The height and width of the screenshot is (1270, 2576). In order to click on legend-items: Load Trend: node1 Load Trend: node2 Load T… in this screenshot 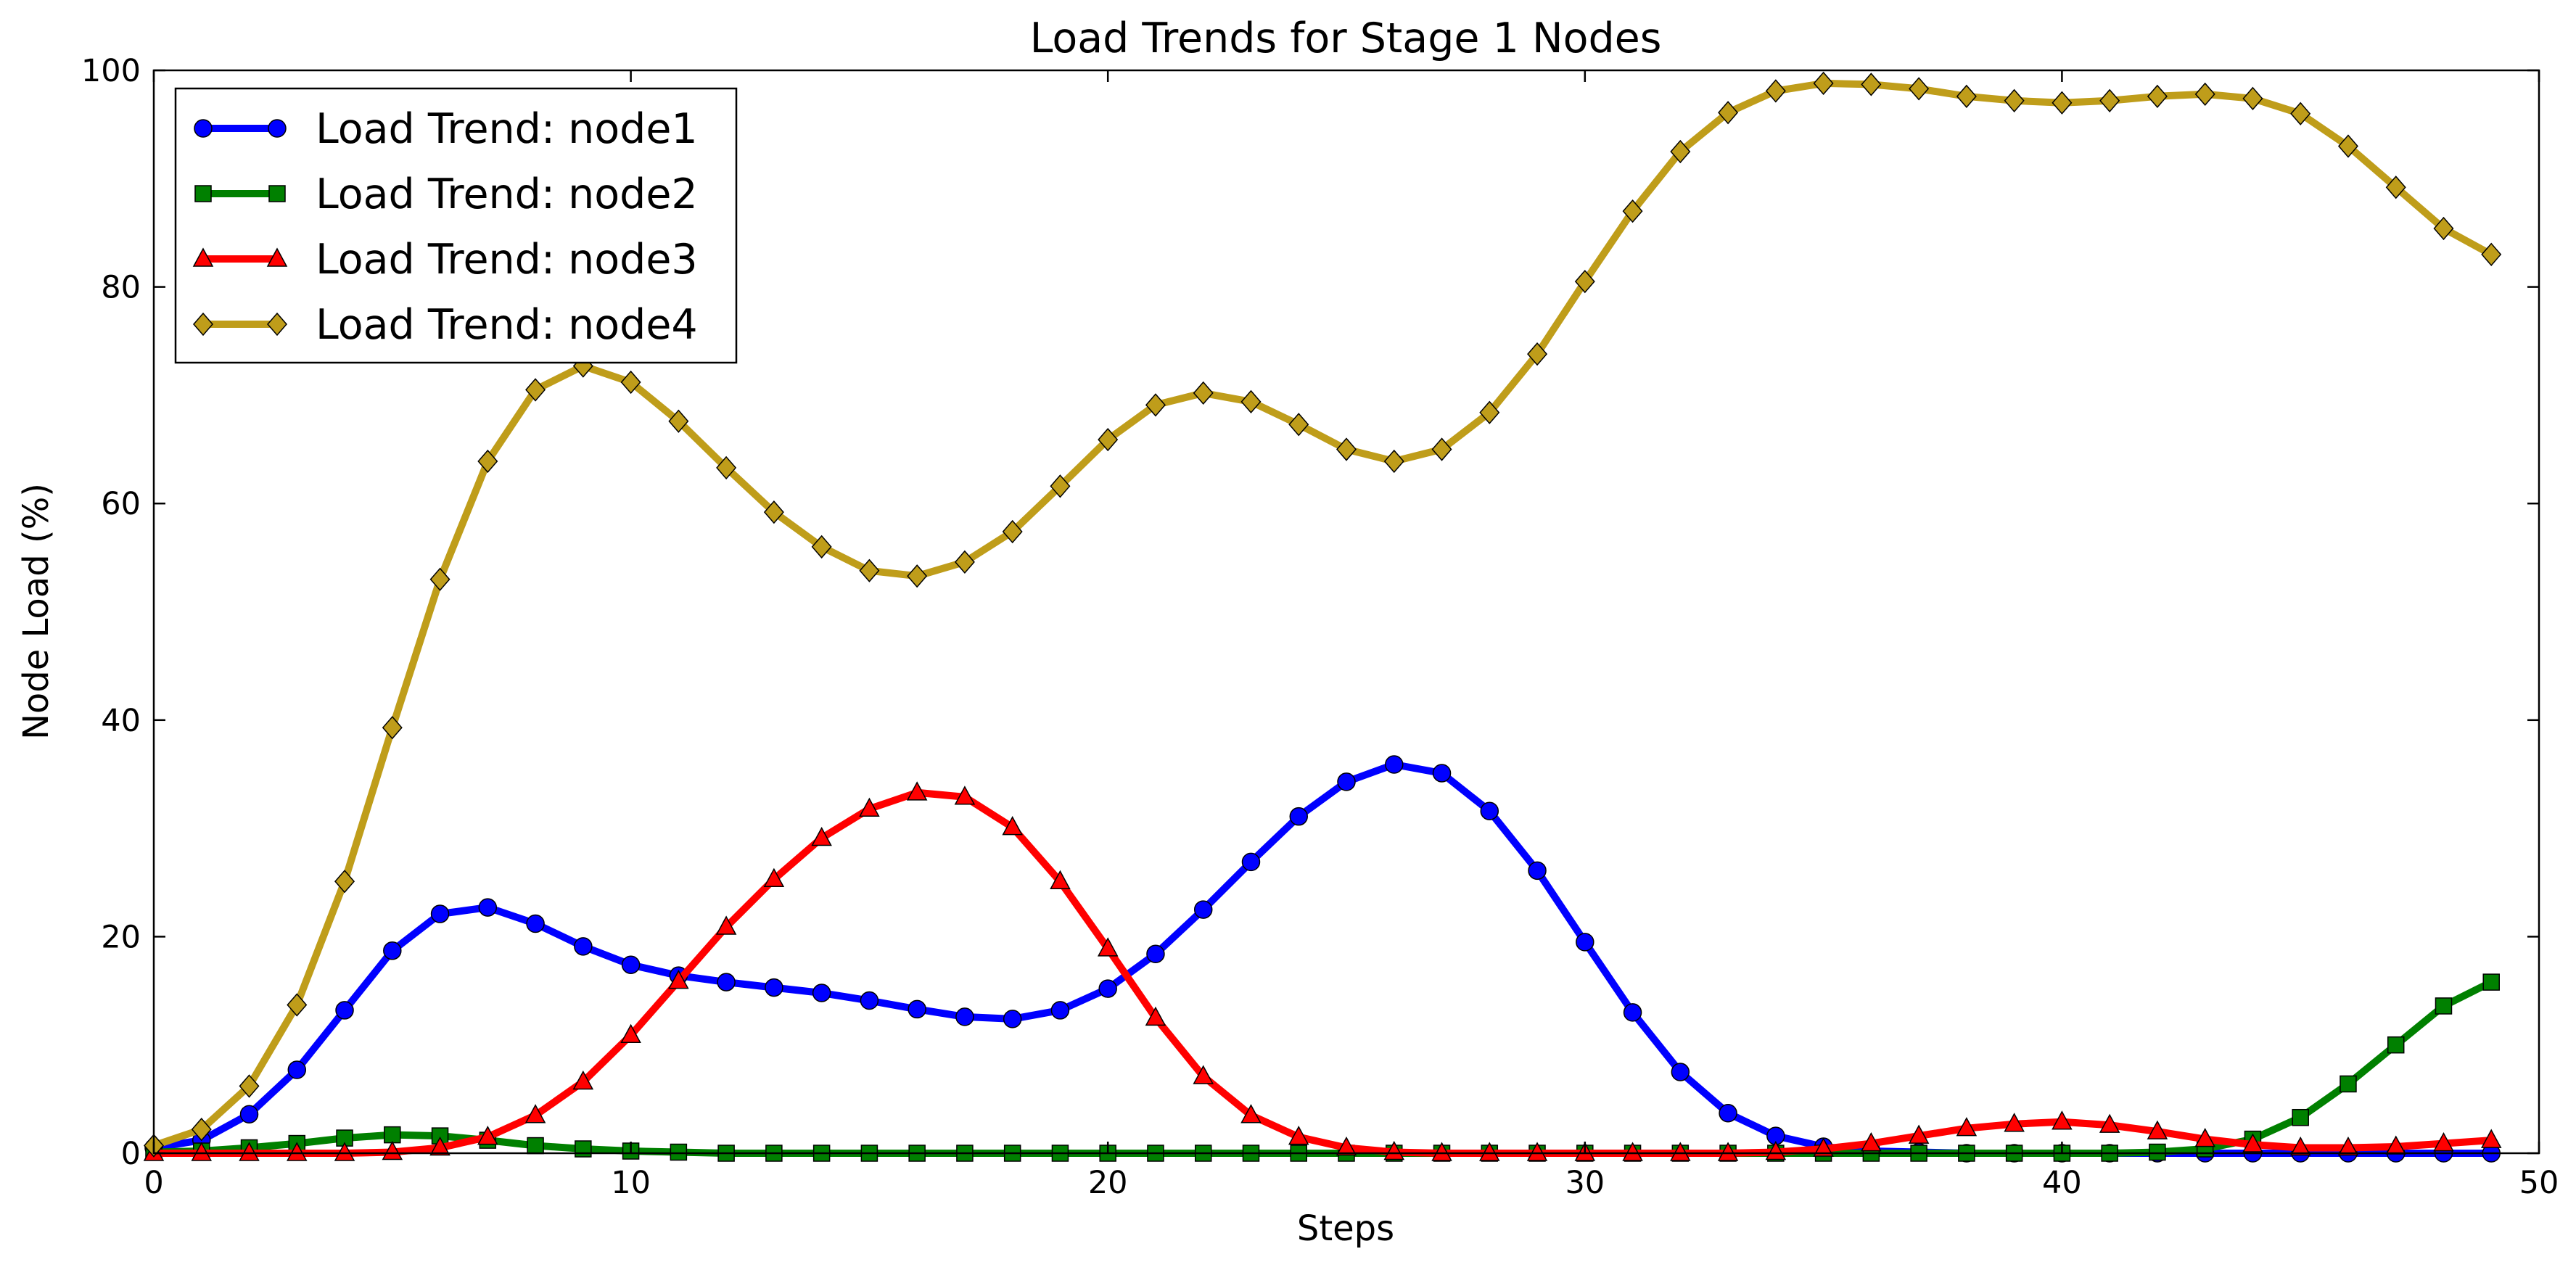, I will do `click(445, 227)`.